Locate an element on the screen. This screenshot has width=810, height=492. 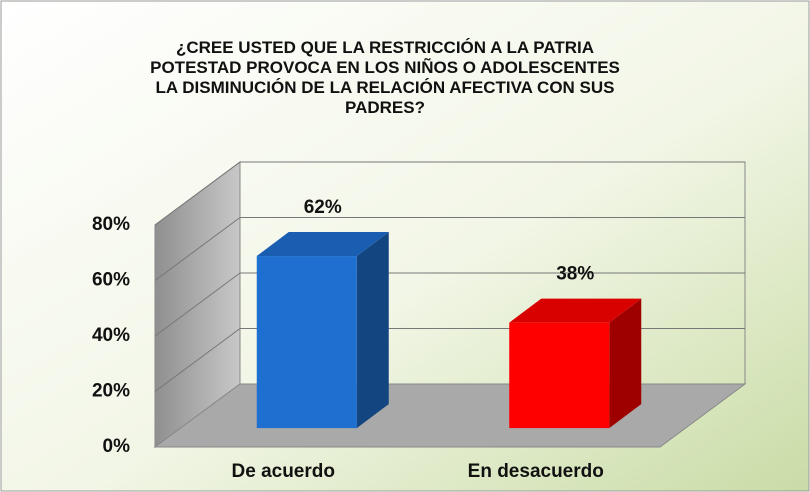
y-tick-label: 40% is located at coordinates (111, 335).